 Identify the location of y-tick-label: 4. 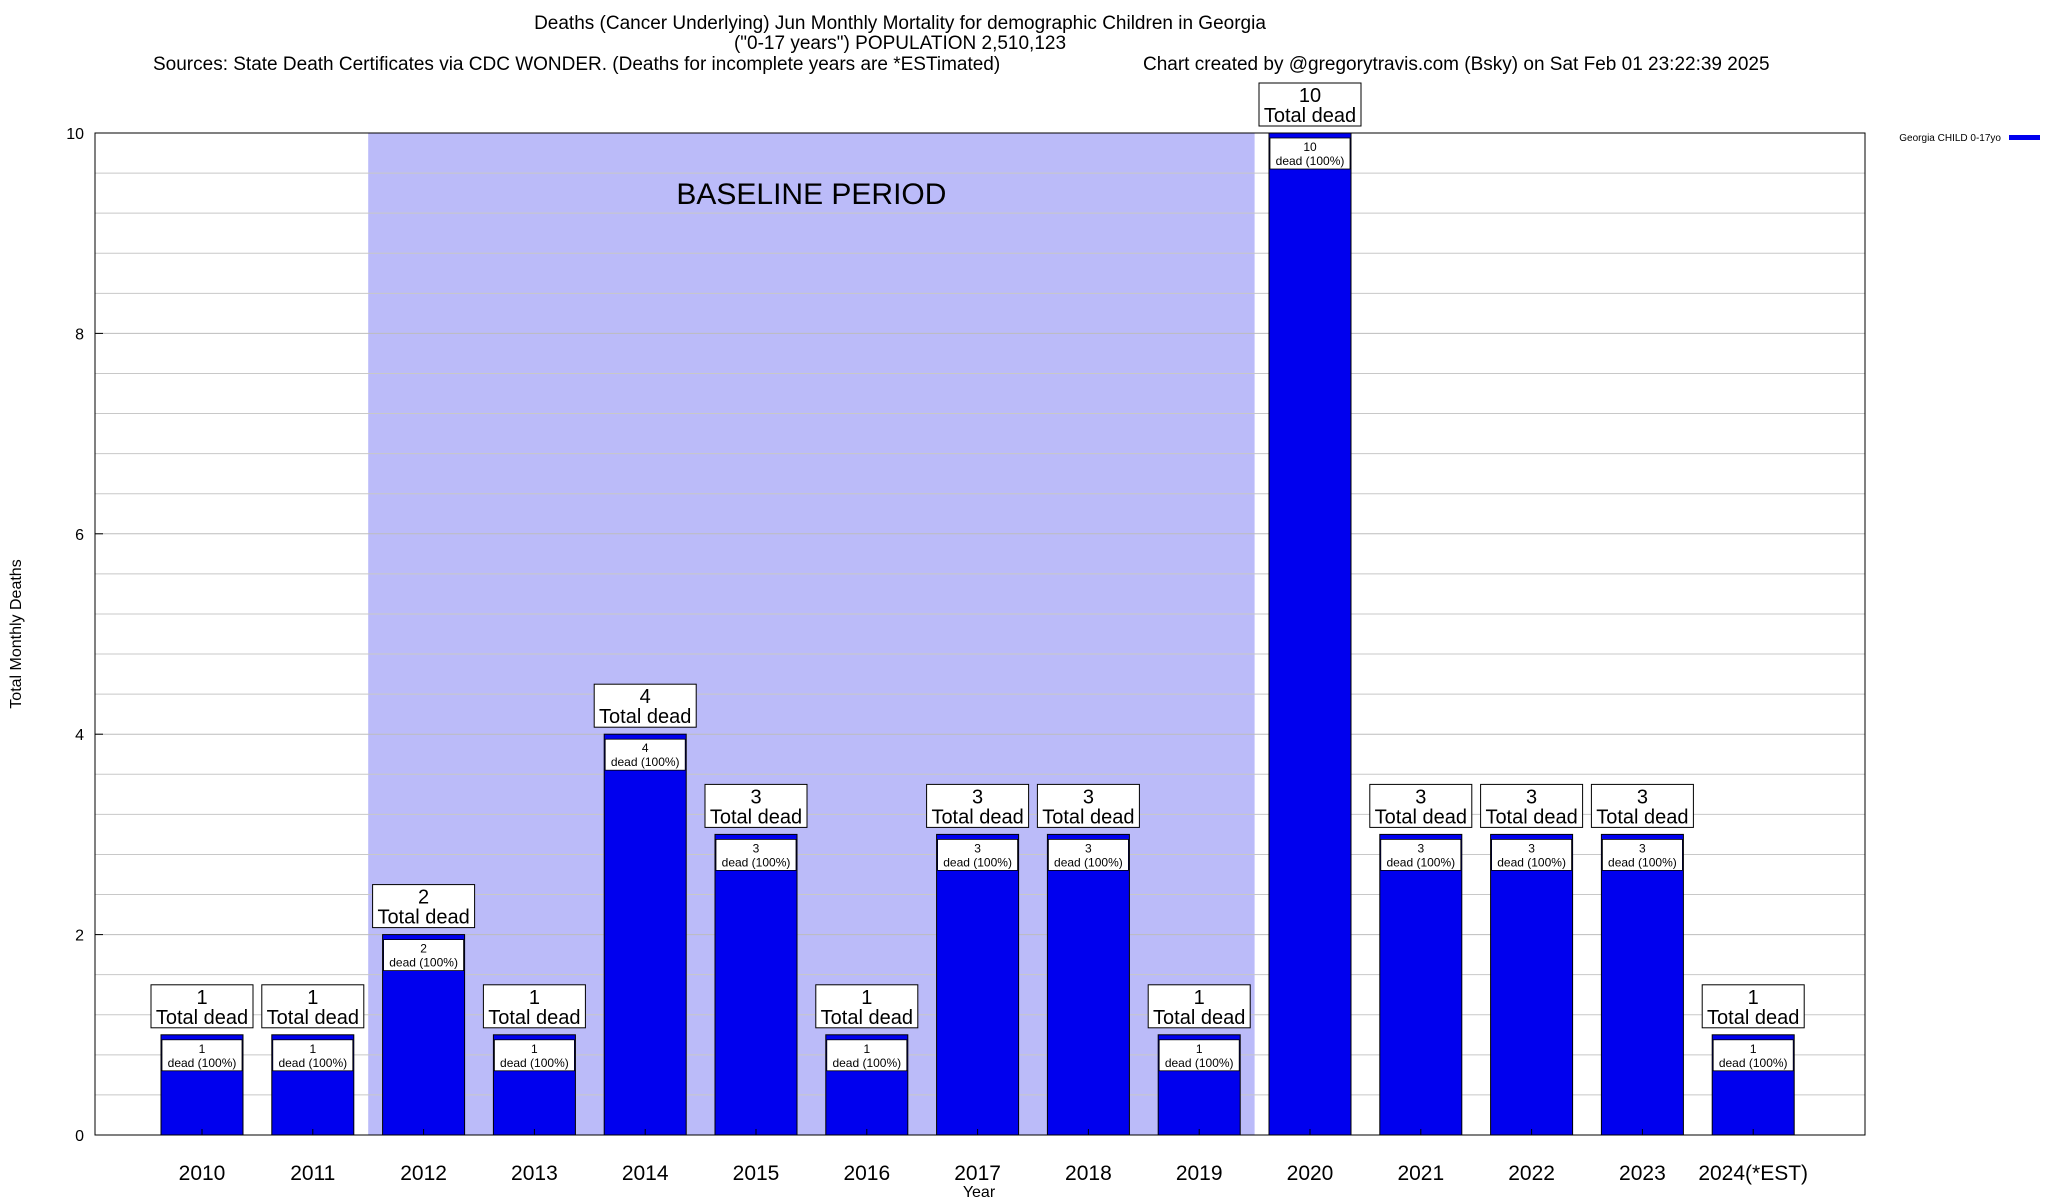
(79, 735).